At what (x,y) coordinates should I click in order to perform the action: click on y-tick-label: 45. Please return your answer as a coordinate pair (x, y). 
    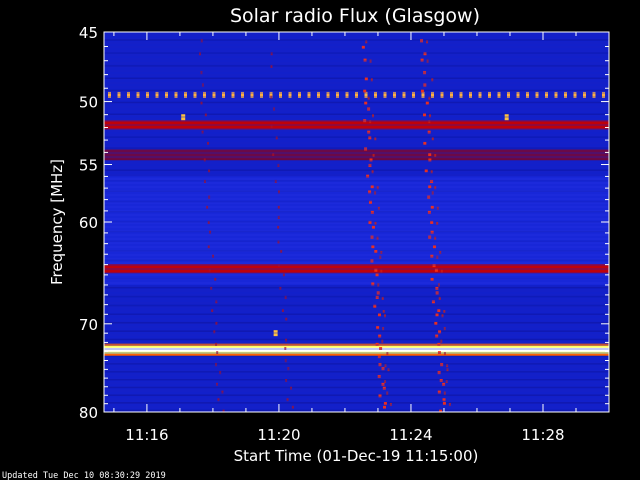
    Looking at the image, I should click on (88, 33).